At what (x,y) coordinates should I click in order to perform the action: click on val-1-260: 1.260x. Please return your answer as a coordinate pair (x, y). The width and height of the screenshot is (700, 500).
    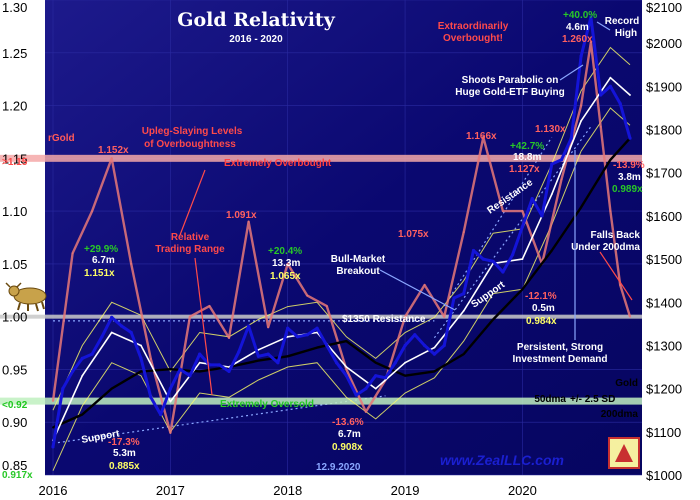
    Looking at the image, I should click on (577, 39).